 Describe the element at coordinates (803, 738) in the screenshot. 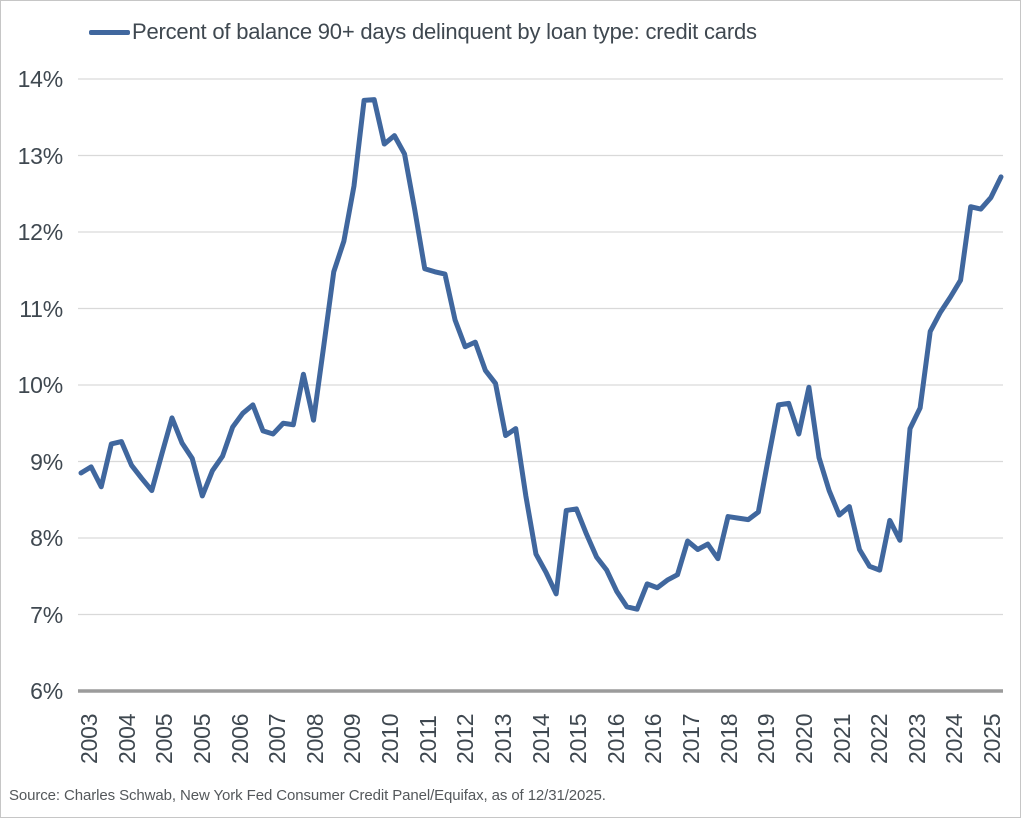

I see `x-axis-label: 2020` at that location.